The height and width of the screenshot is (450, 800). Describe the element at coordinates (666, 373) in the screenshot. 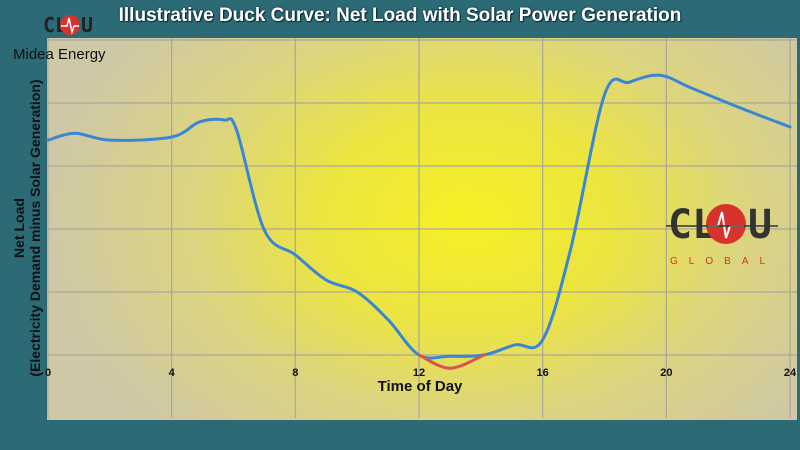

I see `x-tick-label: 20` at that location.